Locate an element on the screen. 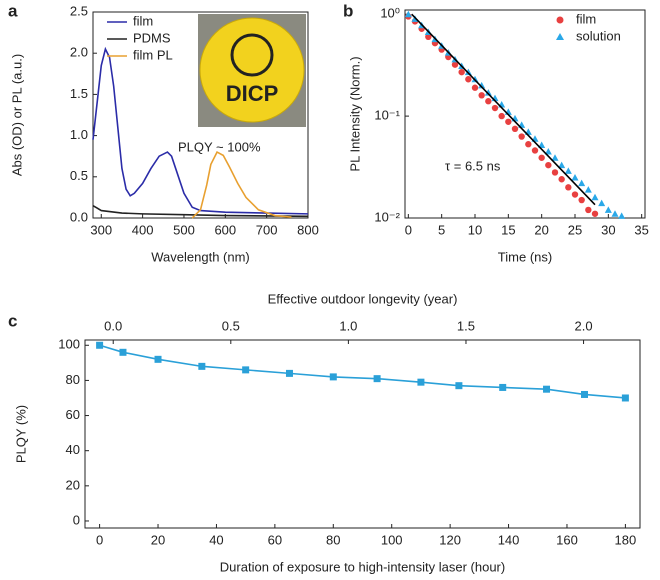 This screenshot has height=580, width=660. x-tick-label: 10 is located at coordinates (475, 229).